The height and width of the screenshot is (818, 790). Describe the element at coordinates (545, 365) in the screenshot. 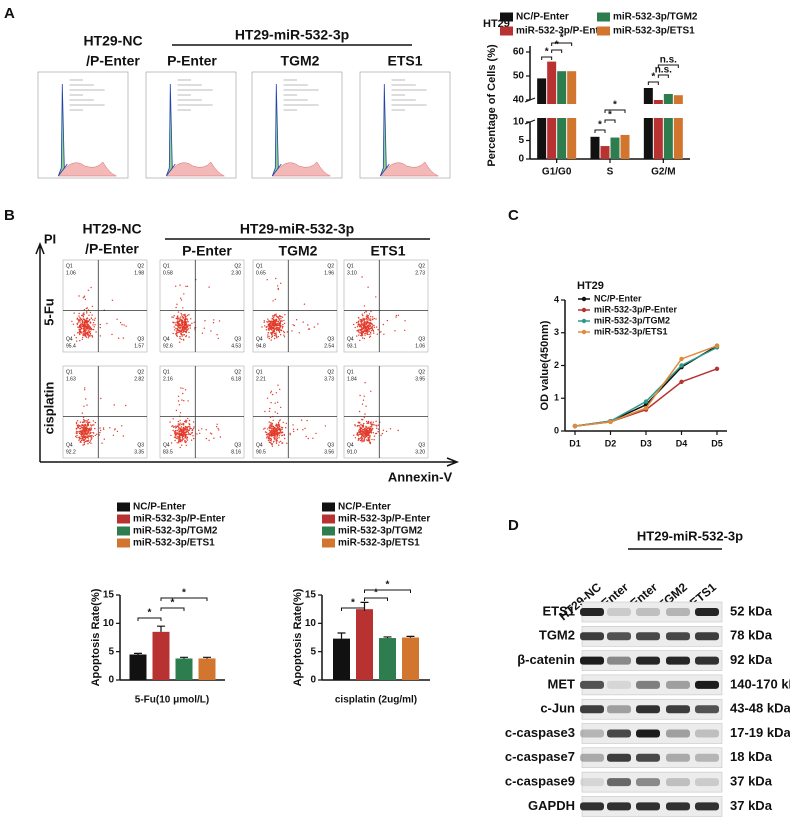

I see `y-axis-label: OD value(450nm)` at that location.